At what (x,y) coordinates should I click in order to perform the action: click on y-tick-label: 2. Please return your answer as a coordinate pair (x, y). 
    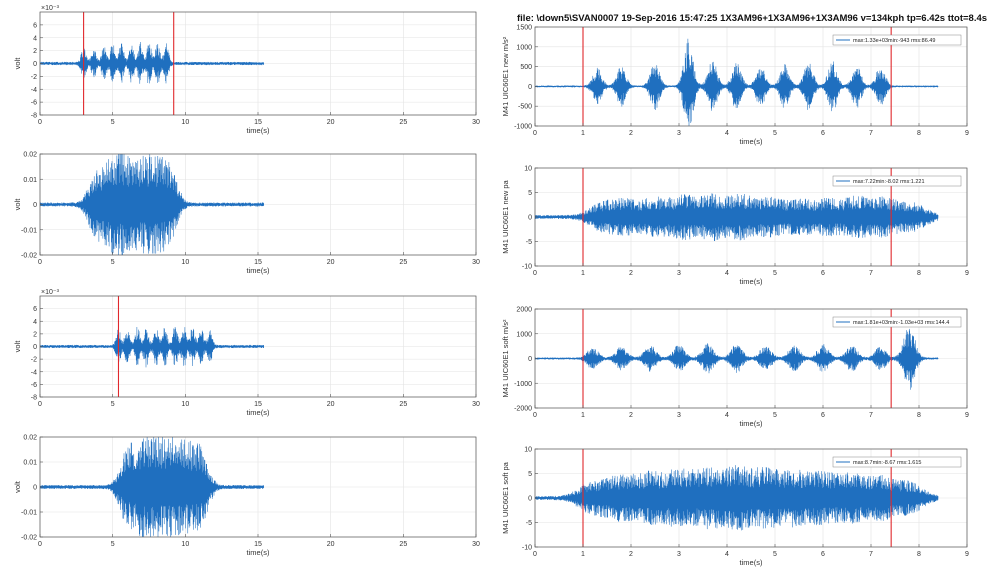
    Looking at the image, I should click on (35, 51).